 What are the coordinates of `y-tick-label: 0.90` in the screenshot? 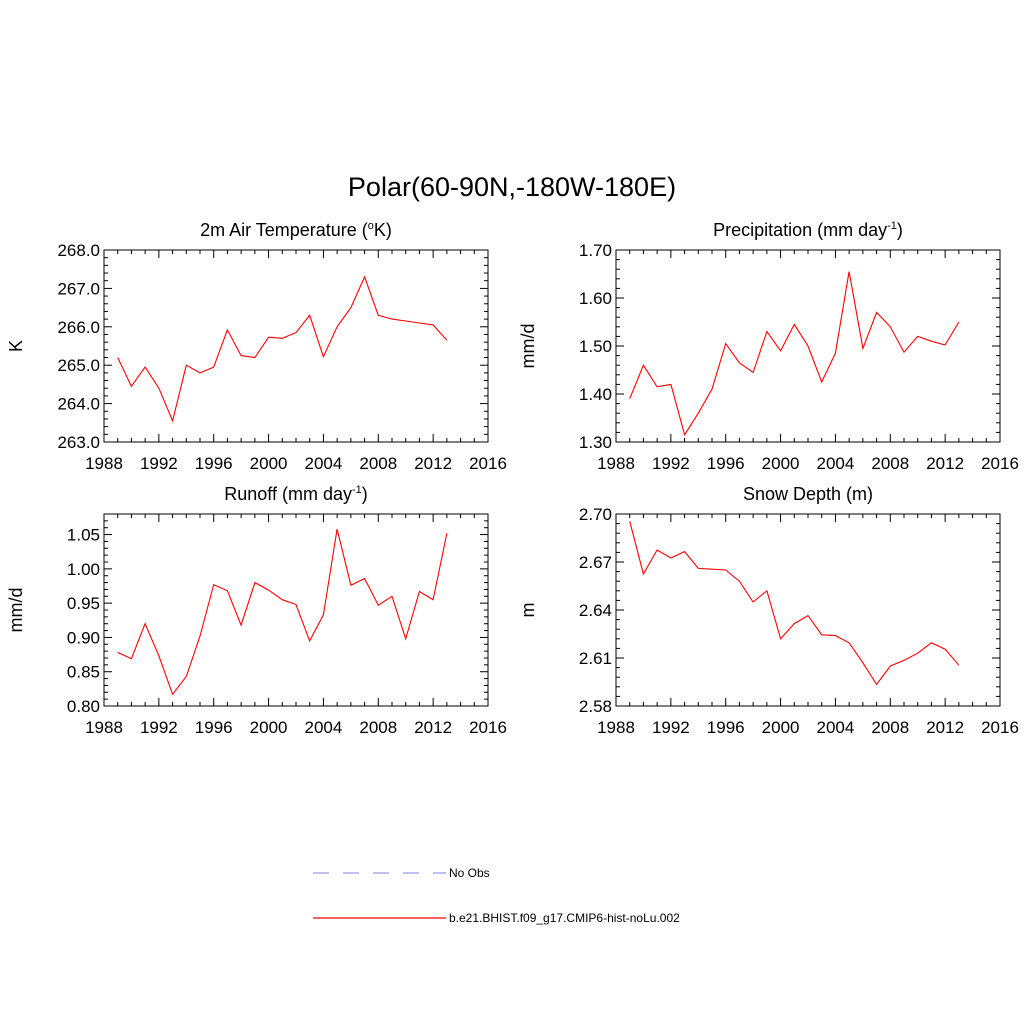 It's located at (83, 637).